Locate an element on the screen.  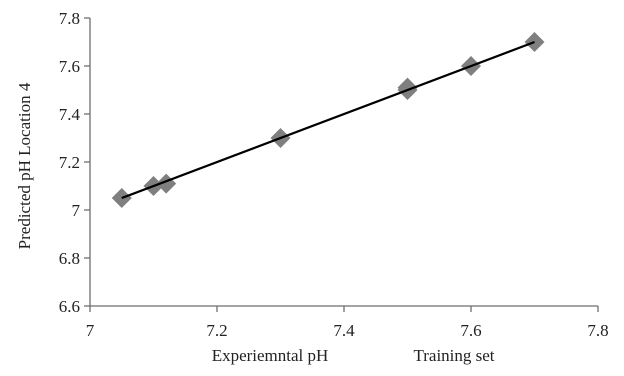
x-tick-label: 7.8 is located at coordinates (597, 330).